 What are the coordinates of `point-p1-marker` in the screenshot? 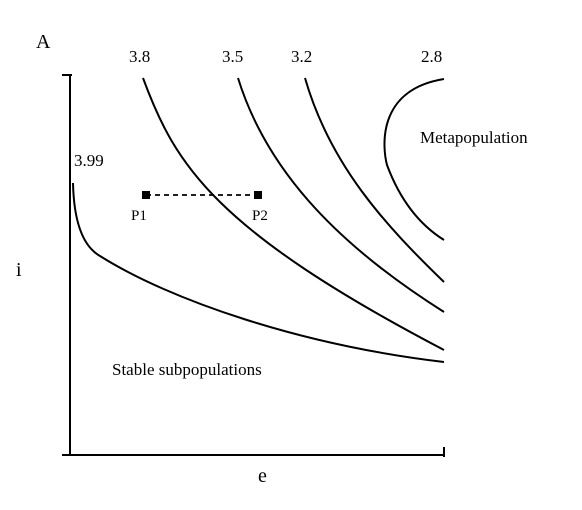 It's located at (146, 195).